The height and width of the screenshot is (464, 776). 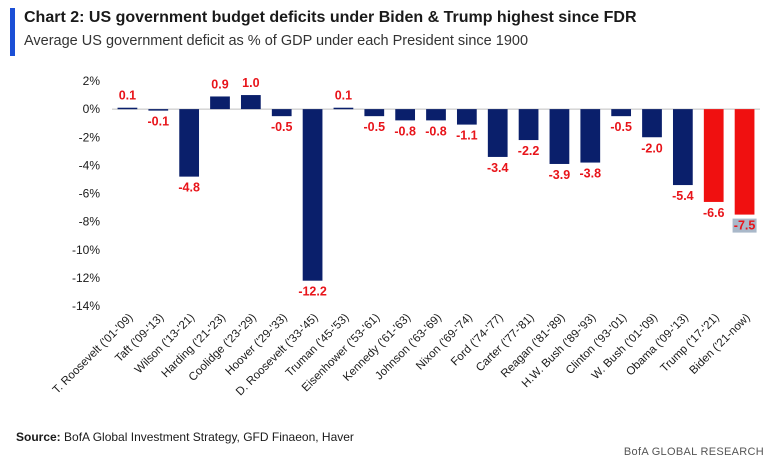 I want to click on y-tick-label: -8%, so click(x=90, y=222).